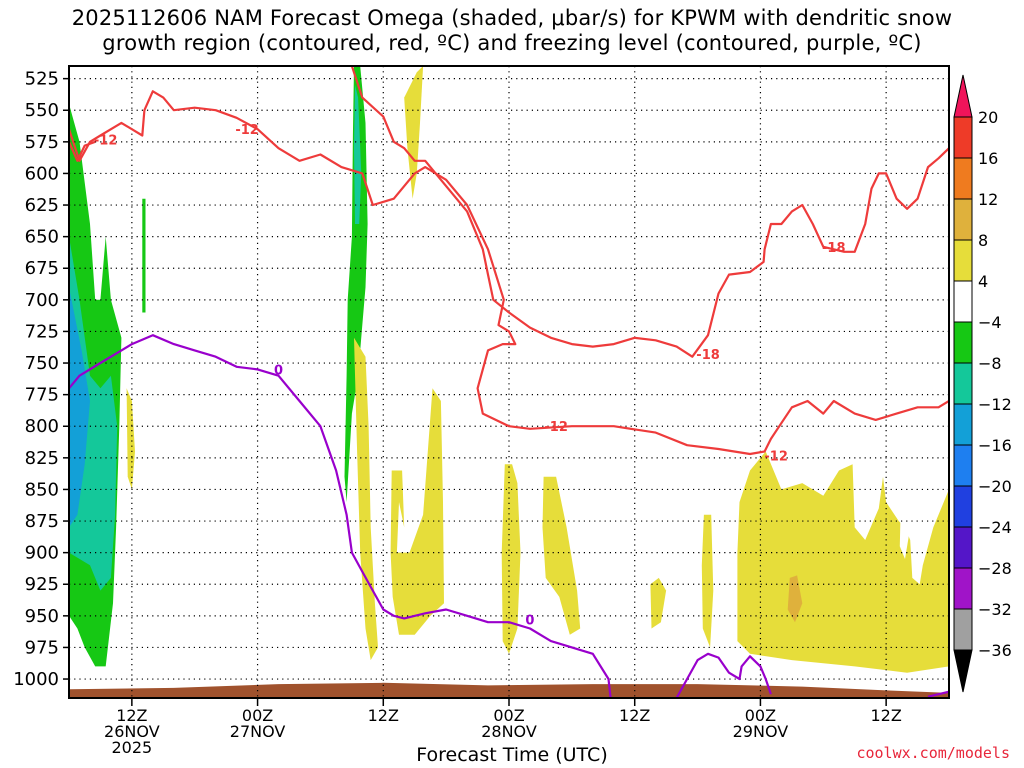 The width and height of the screenshot is (1024, 768). What do you see at coordinates (995, 650) in the screenshot?
I see `colorbar-label-13: −36` at bounding box center [995, 650].